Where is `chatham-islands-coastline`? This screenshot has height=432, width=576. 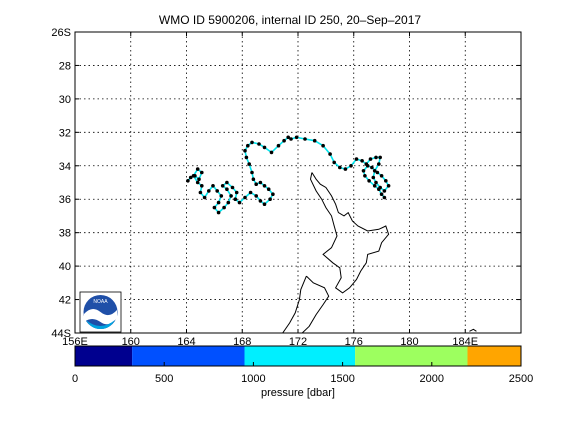 chatham-islands-coastline is located at coordinates (473, 330).